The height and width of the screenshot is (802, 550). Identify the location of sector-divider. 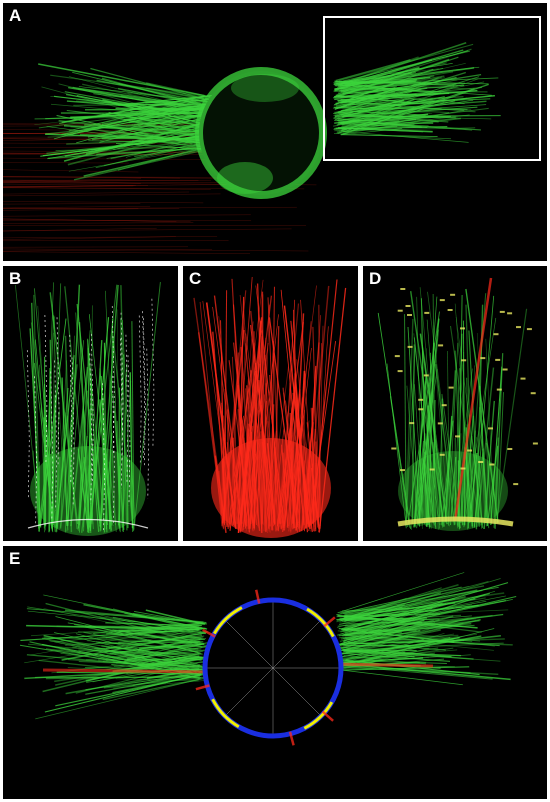
(273, 668).